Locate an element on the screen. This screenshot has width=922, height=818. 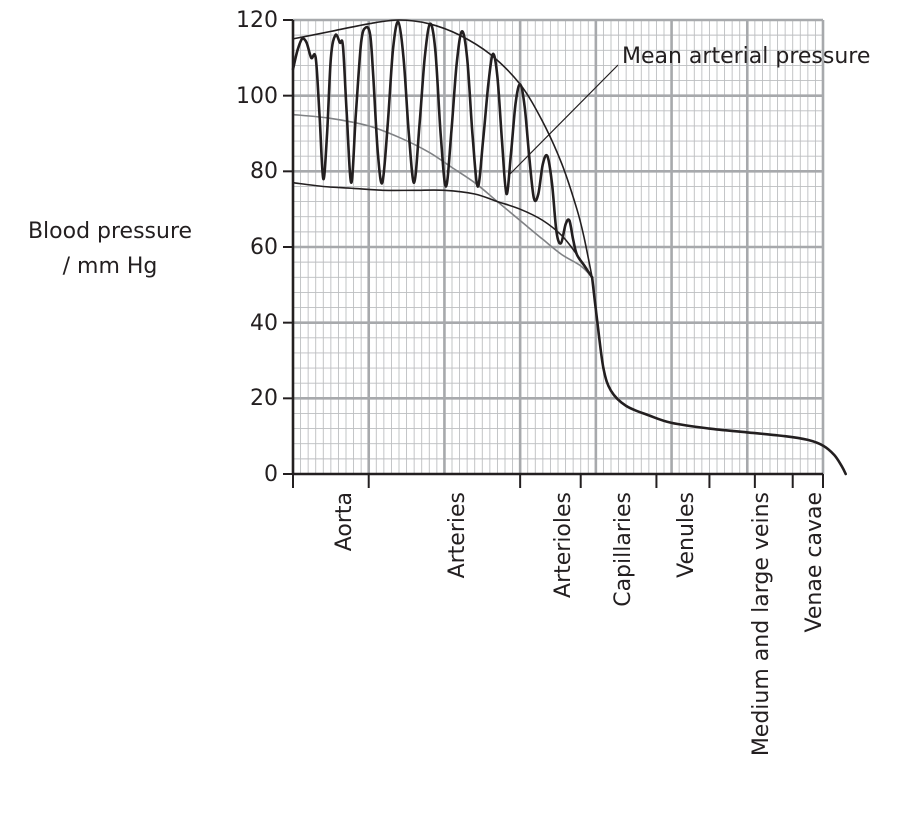
category-label: Aorta is located at coordinates (344, 521).